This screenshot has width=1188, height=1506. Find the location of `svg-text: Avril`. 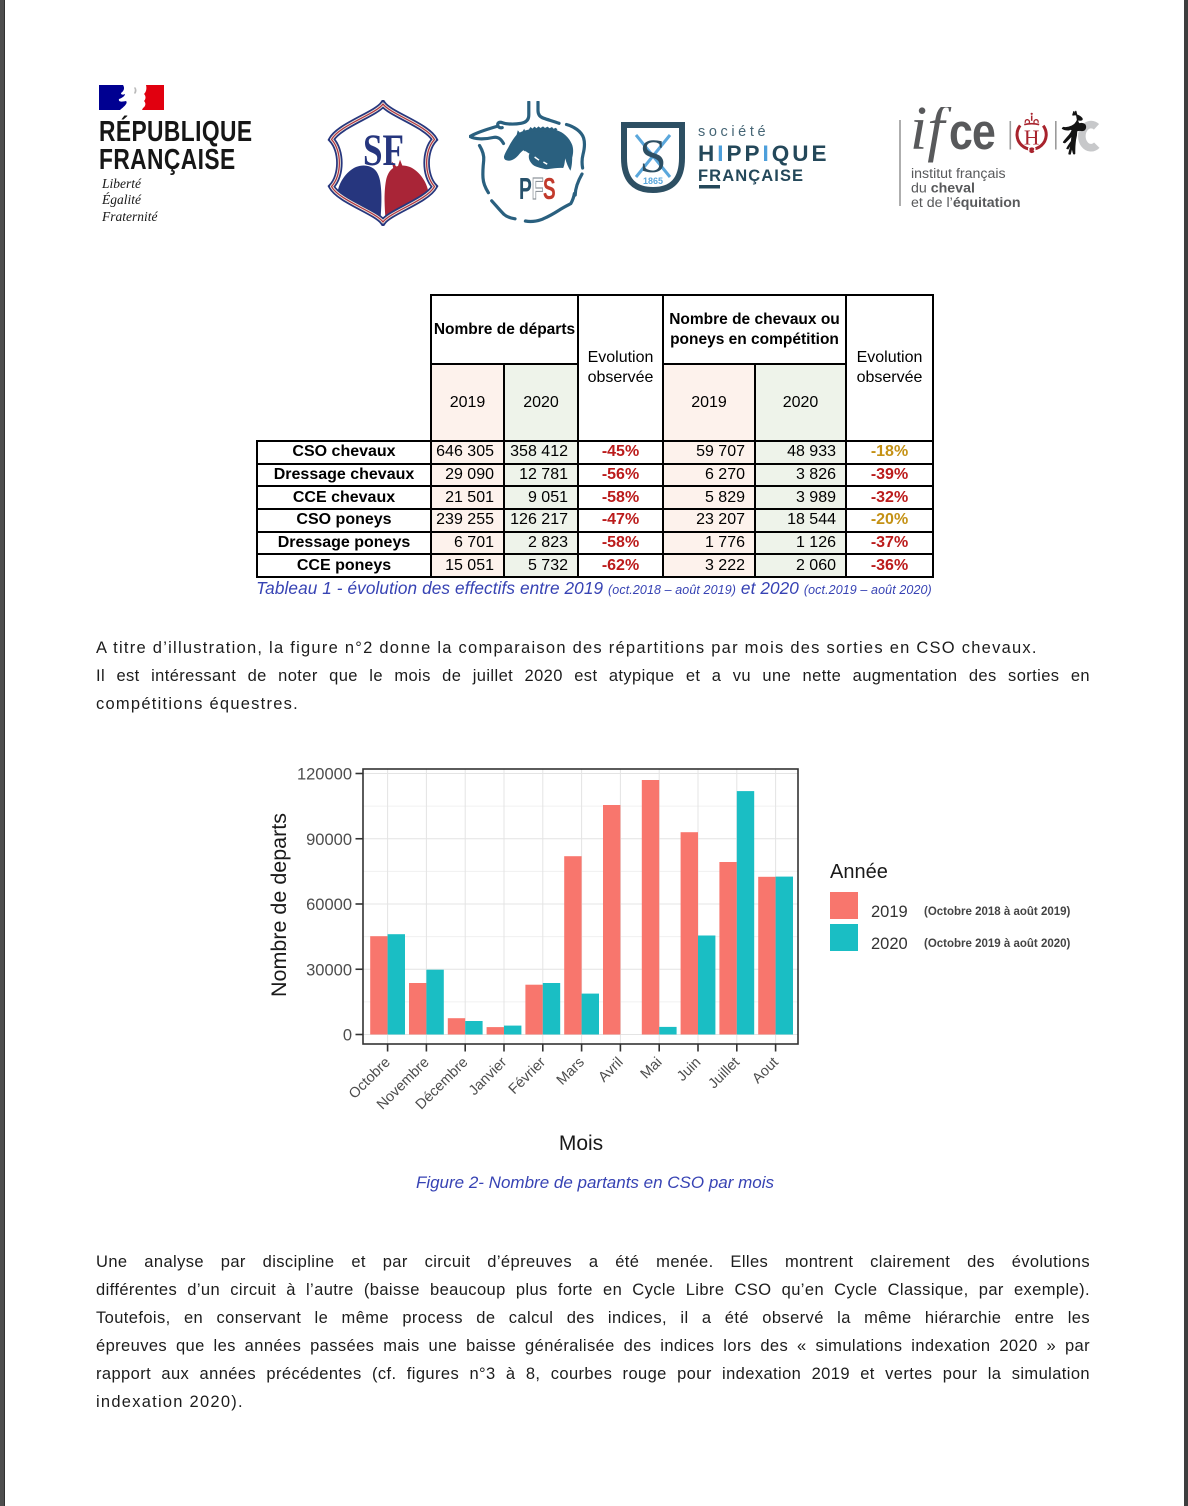

svg-text: Avril is located at coordinates (611, 1070).